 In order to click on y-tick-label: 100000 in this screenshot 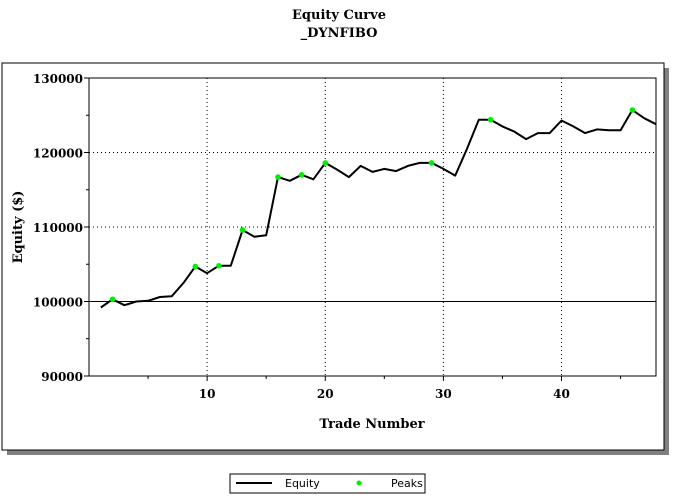, I will do `click(58, 303)`.